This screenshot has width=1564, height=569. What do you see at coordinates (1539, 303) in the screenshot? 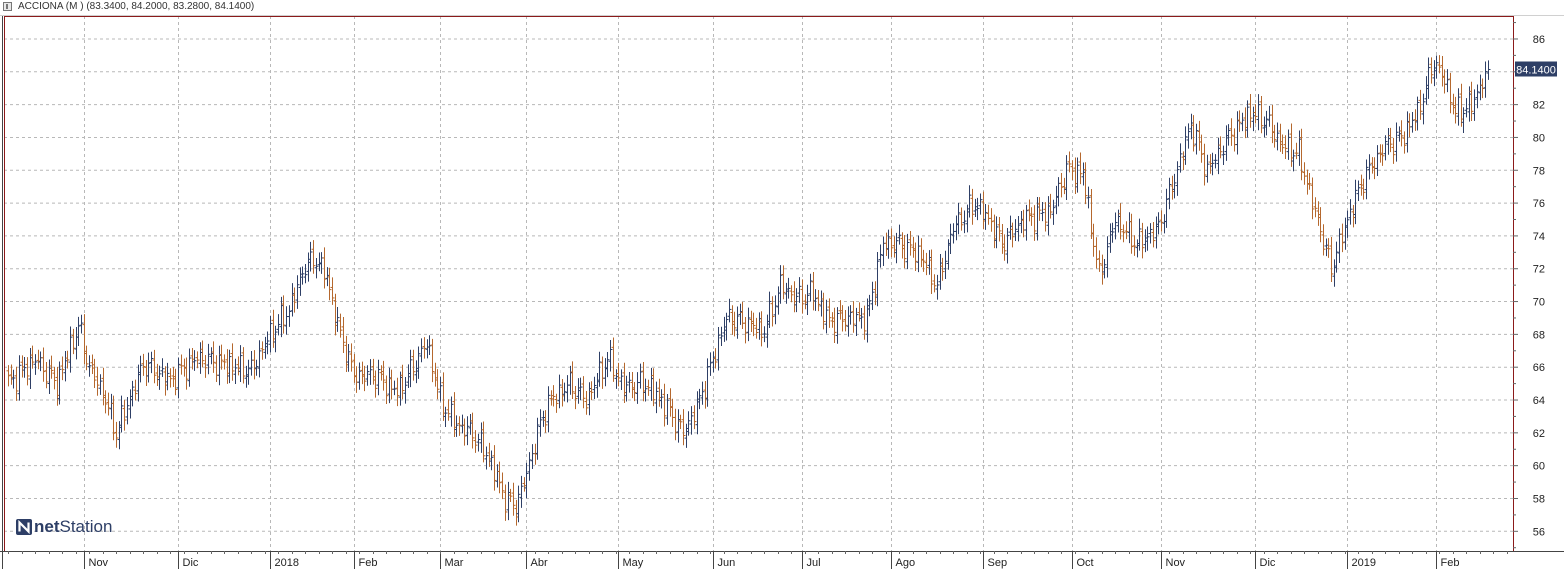
I see `y-tick-label: 70` at bounding box center [1539, 303].